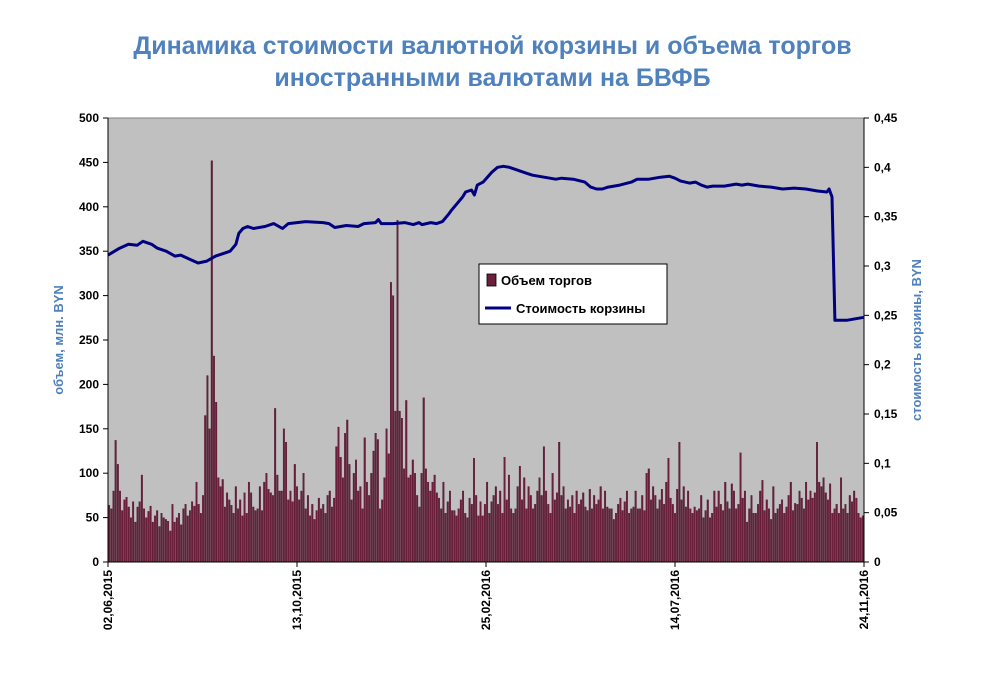  I want to click on legend-box, so click(573, 294).